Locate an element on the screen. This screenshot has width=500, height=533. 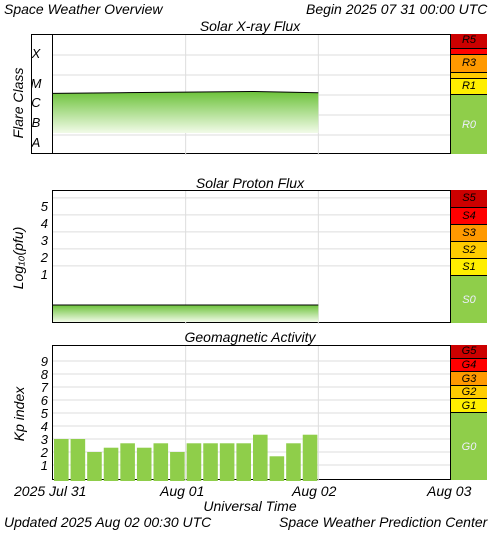
xray-class-c: C is located at coordinates (36, 102).